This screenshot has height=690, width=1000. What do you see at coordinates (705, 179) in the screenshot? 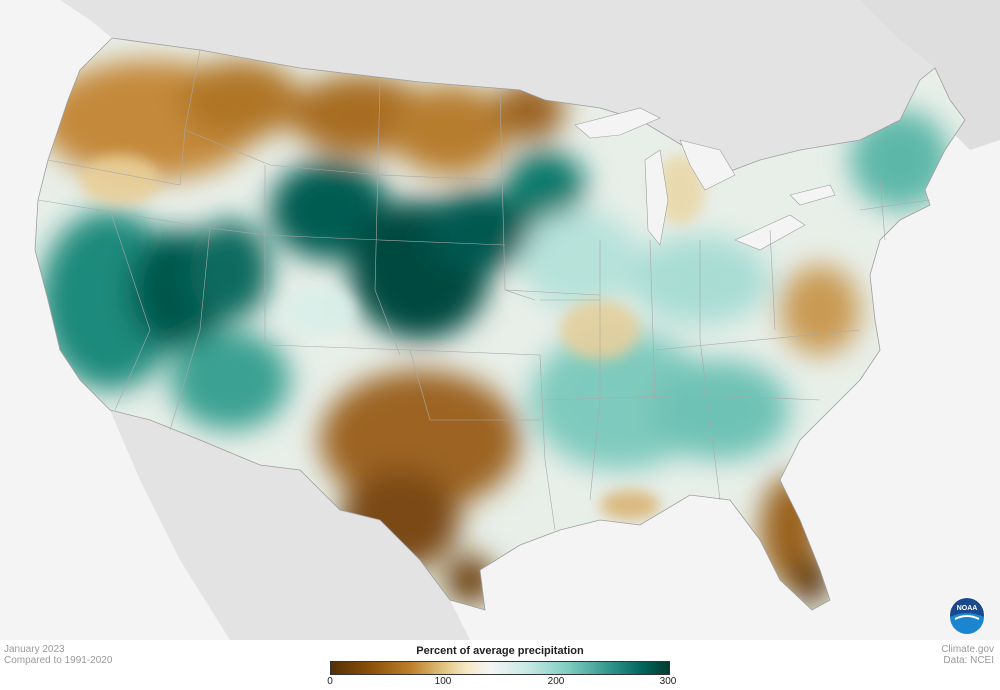
I see `great-lakes` at bounding box center [705, 179].